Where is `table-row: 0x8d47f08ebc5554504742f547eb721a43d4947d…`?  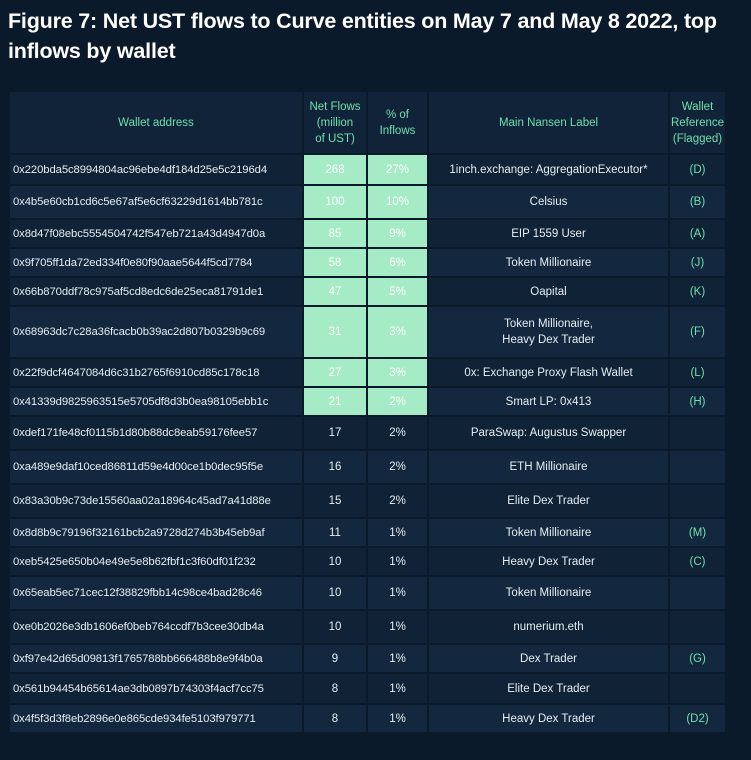 table-row: 0x8d47f08ebc5554504742f547eb721a43d4947d… is located at coordinates (367, 233).